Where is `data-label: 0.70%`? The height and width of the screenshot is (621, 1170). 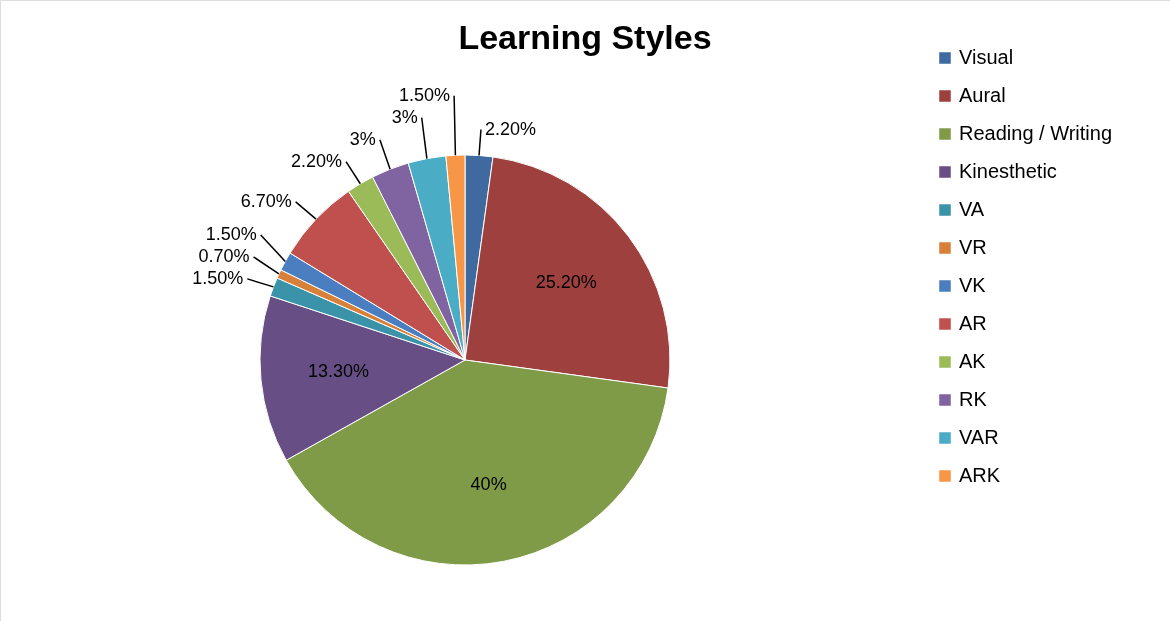
data-label: 0.70% is located at coordinates (224, 255).